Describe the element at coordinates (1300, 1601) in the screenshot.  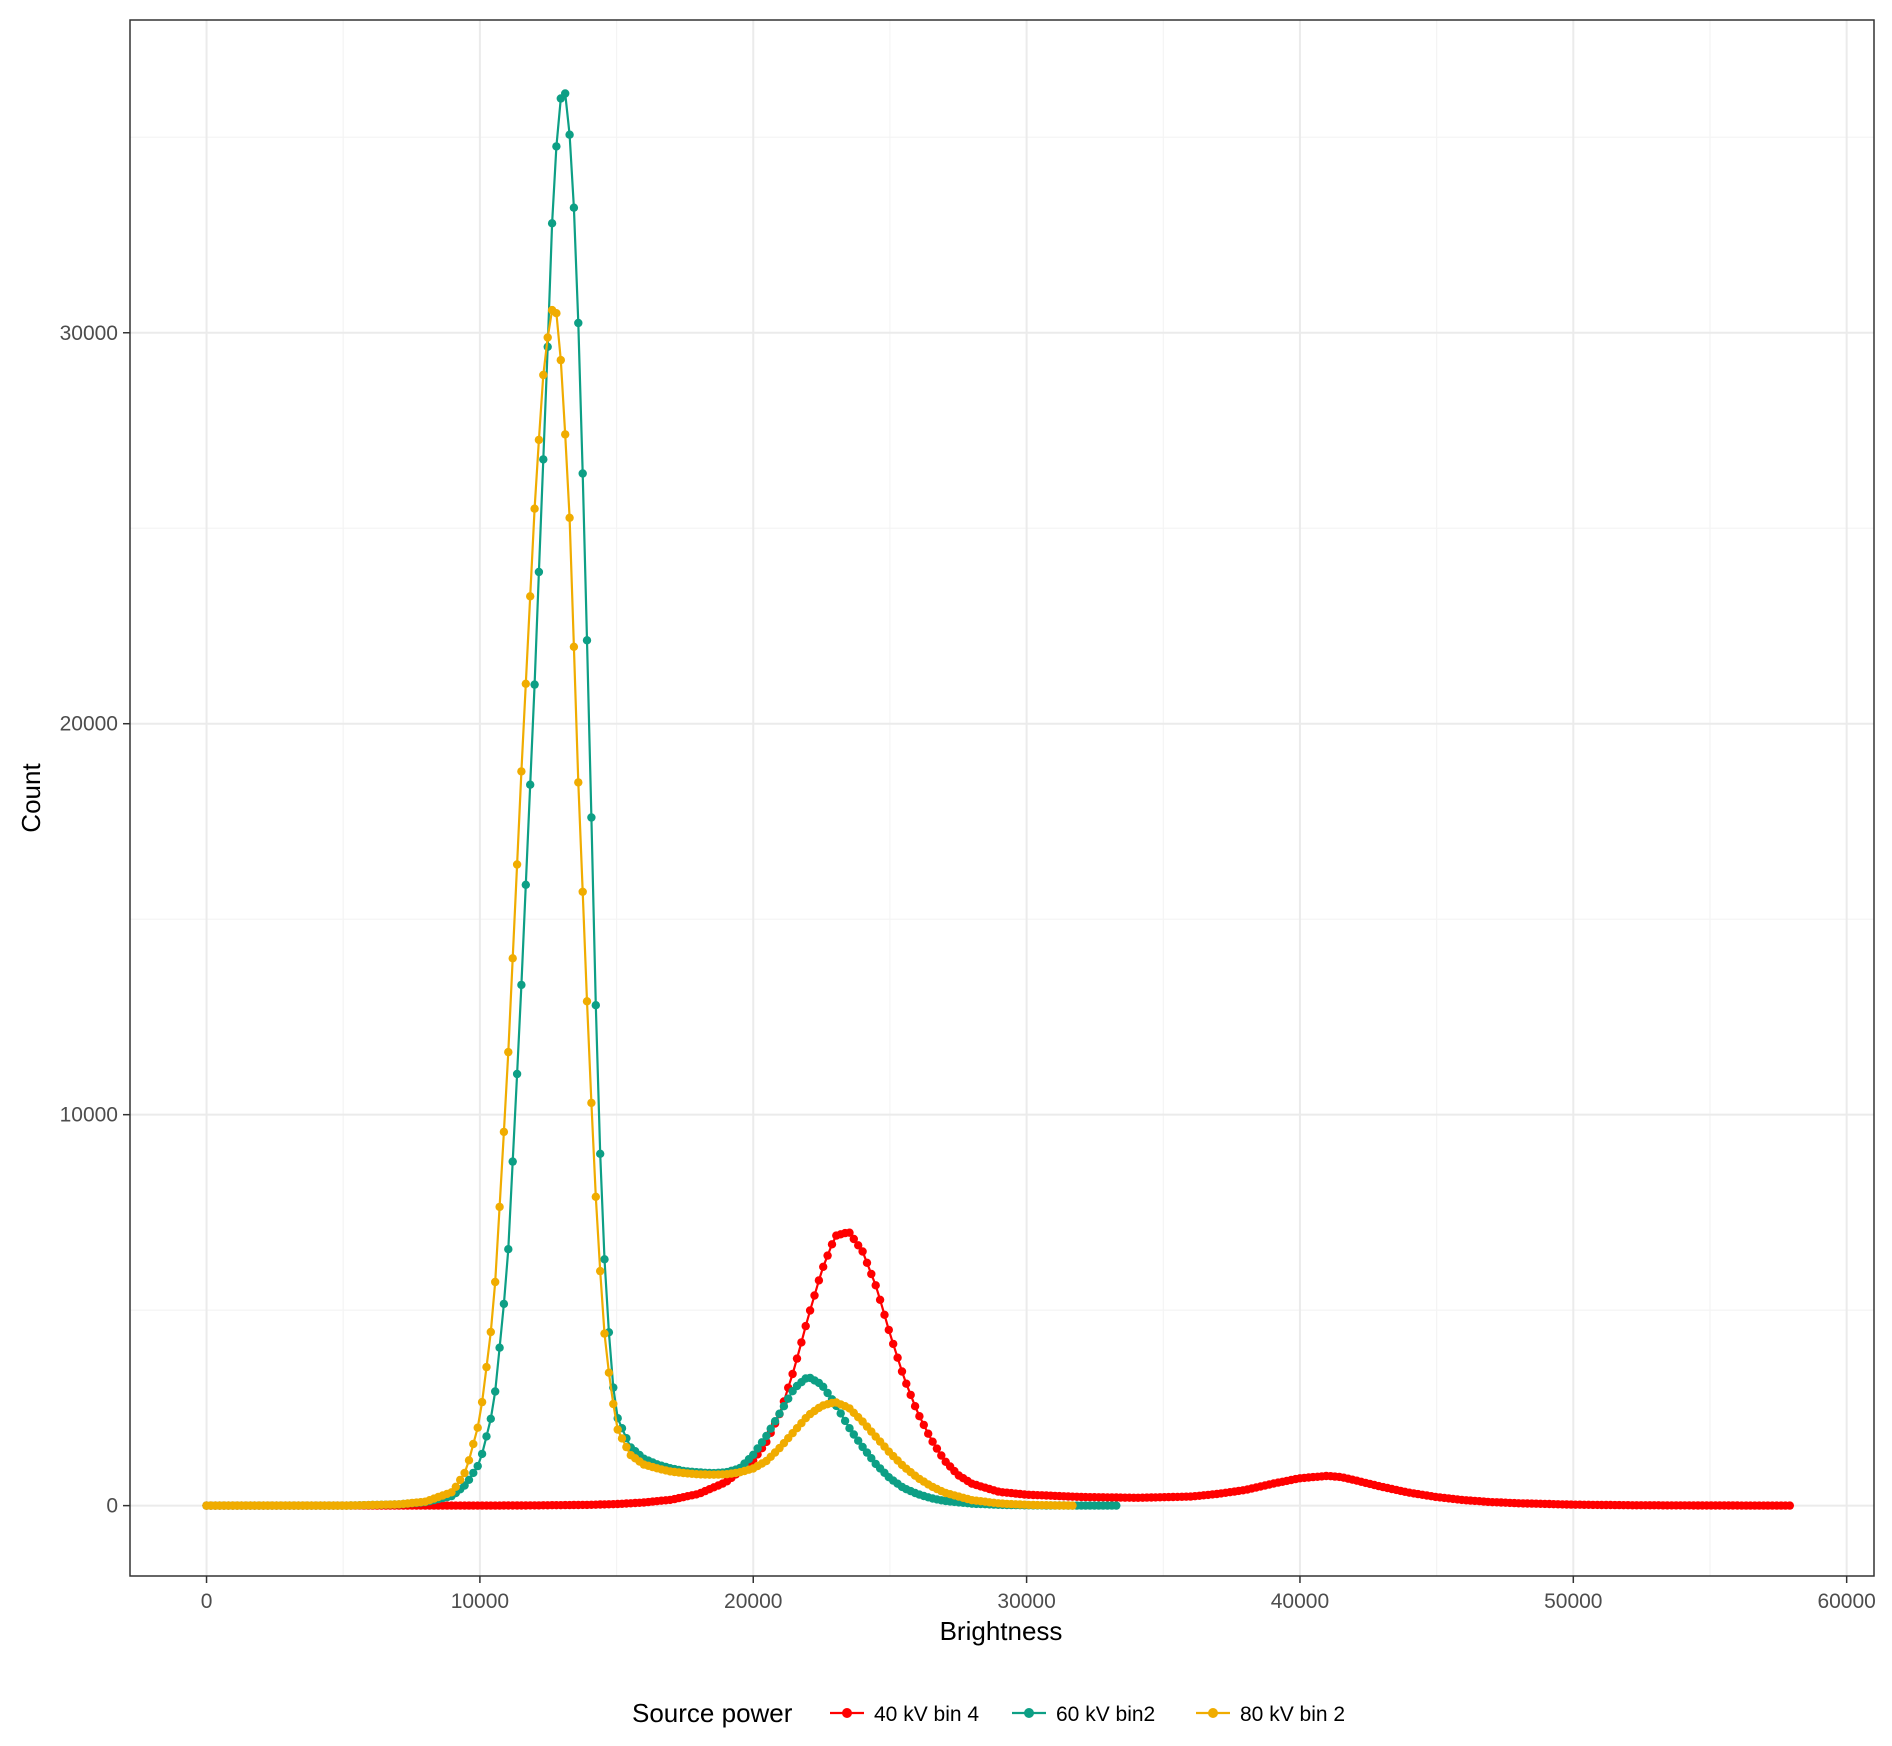
I see `x-tick-label: 40000` at that location.